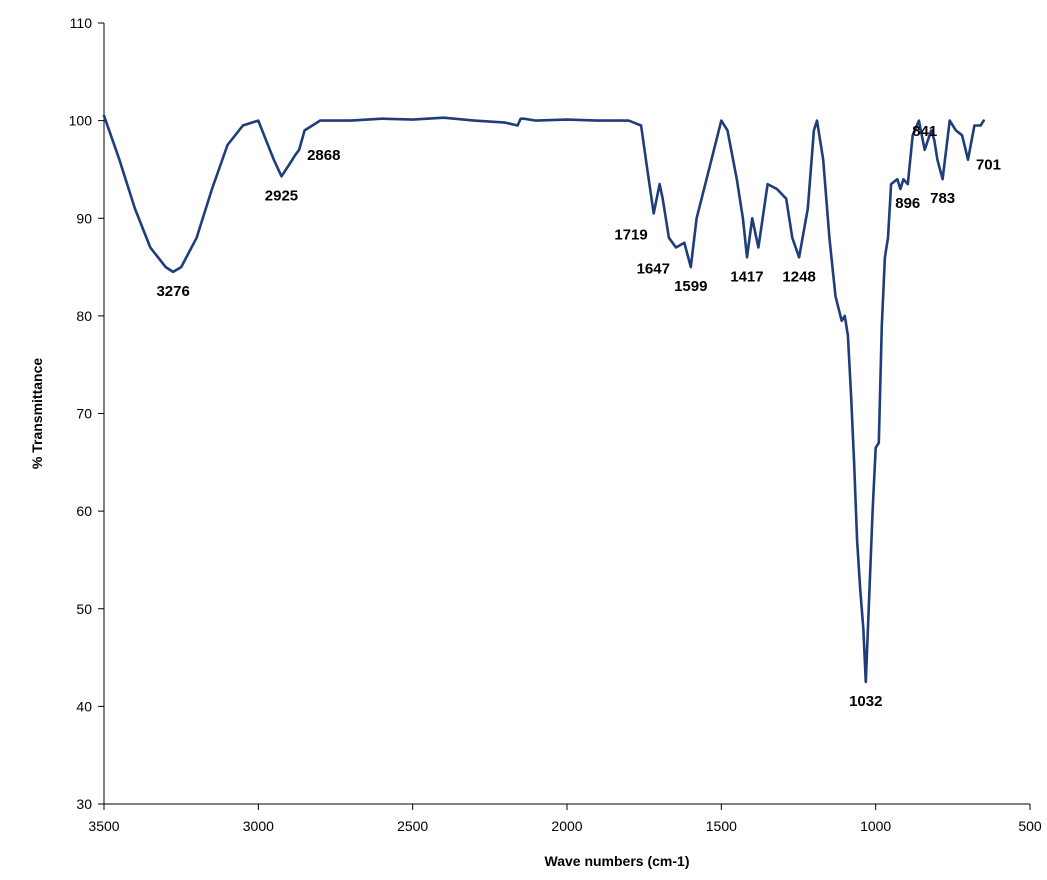 The image size is (1047, 880). I want to click on y-tick-label: 110, so click(81, 23).